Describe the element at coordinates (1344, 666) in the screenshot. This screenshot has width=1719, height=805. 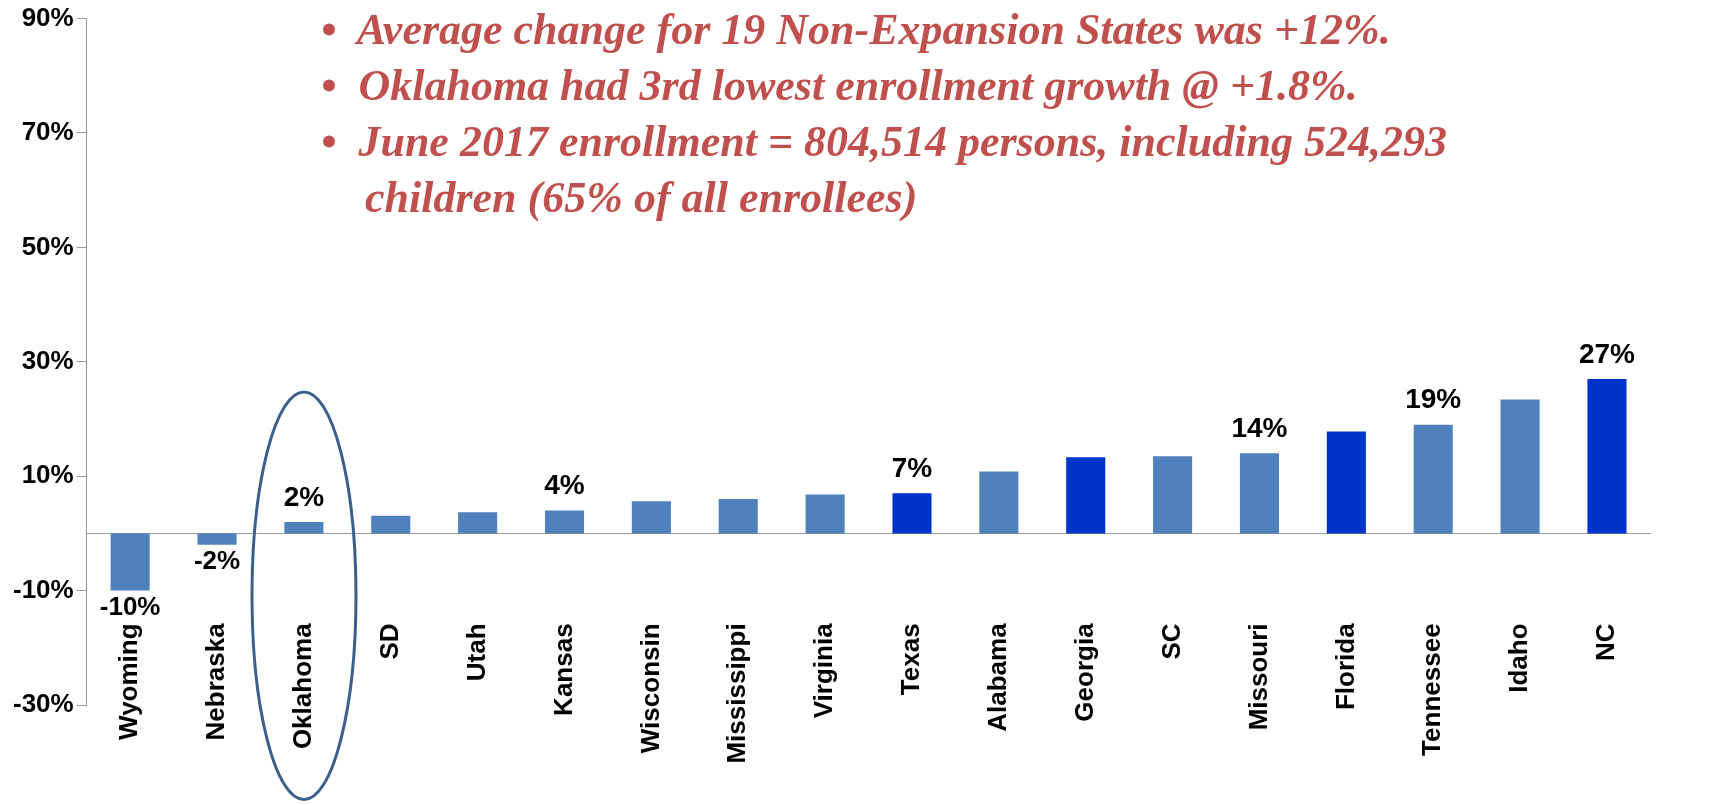
I see `x-tick-label: Florida` at that location.